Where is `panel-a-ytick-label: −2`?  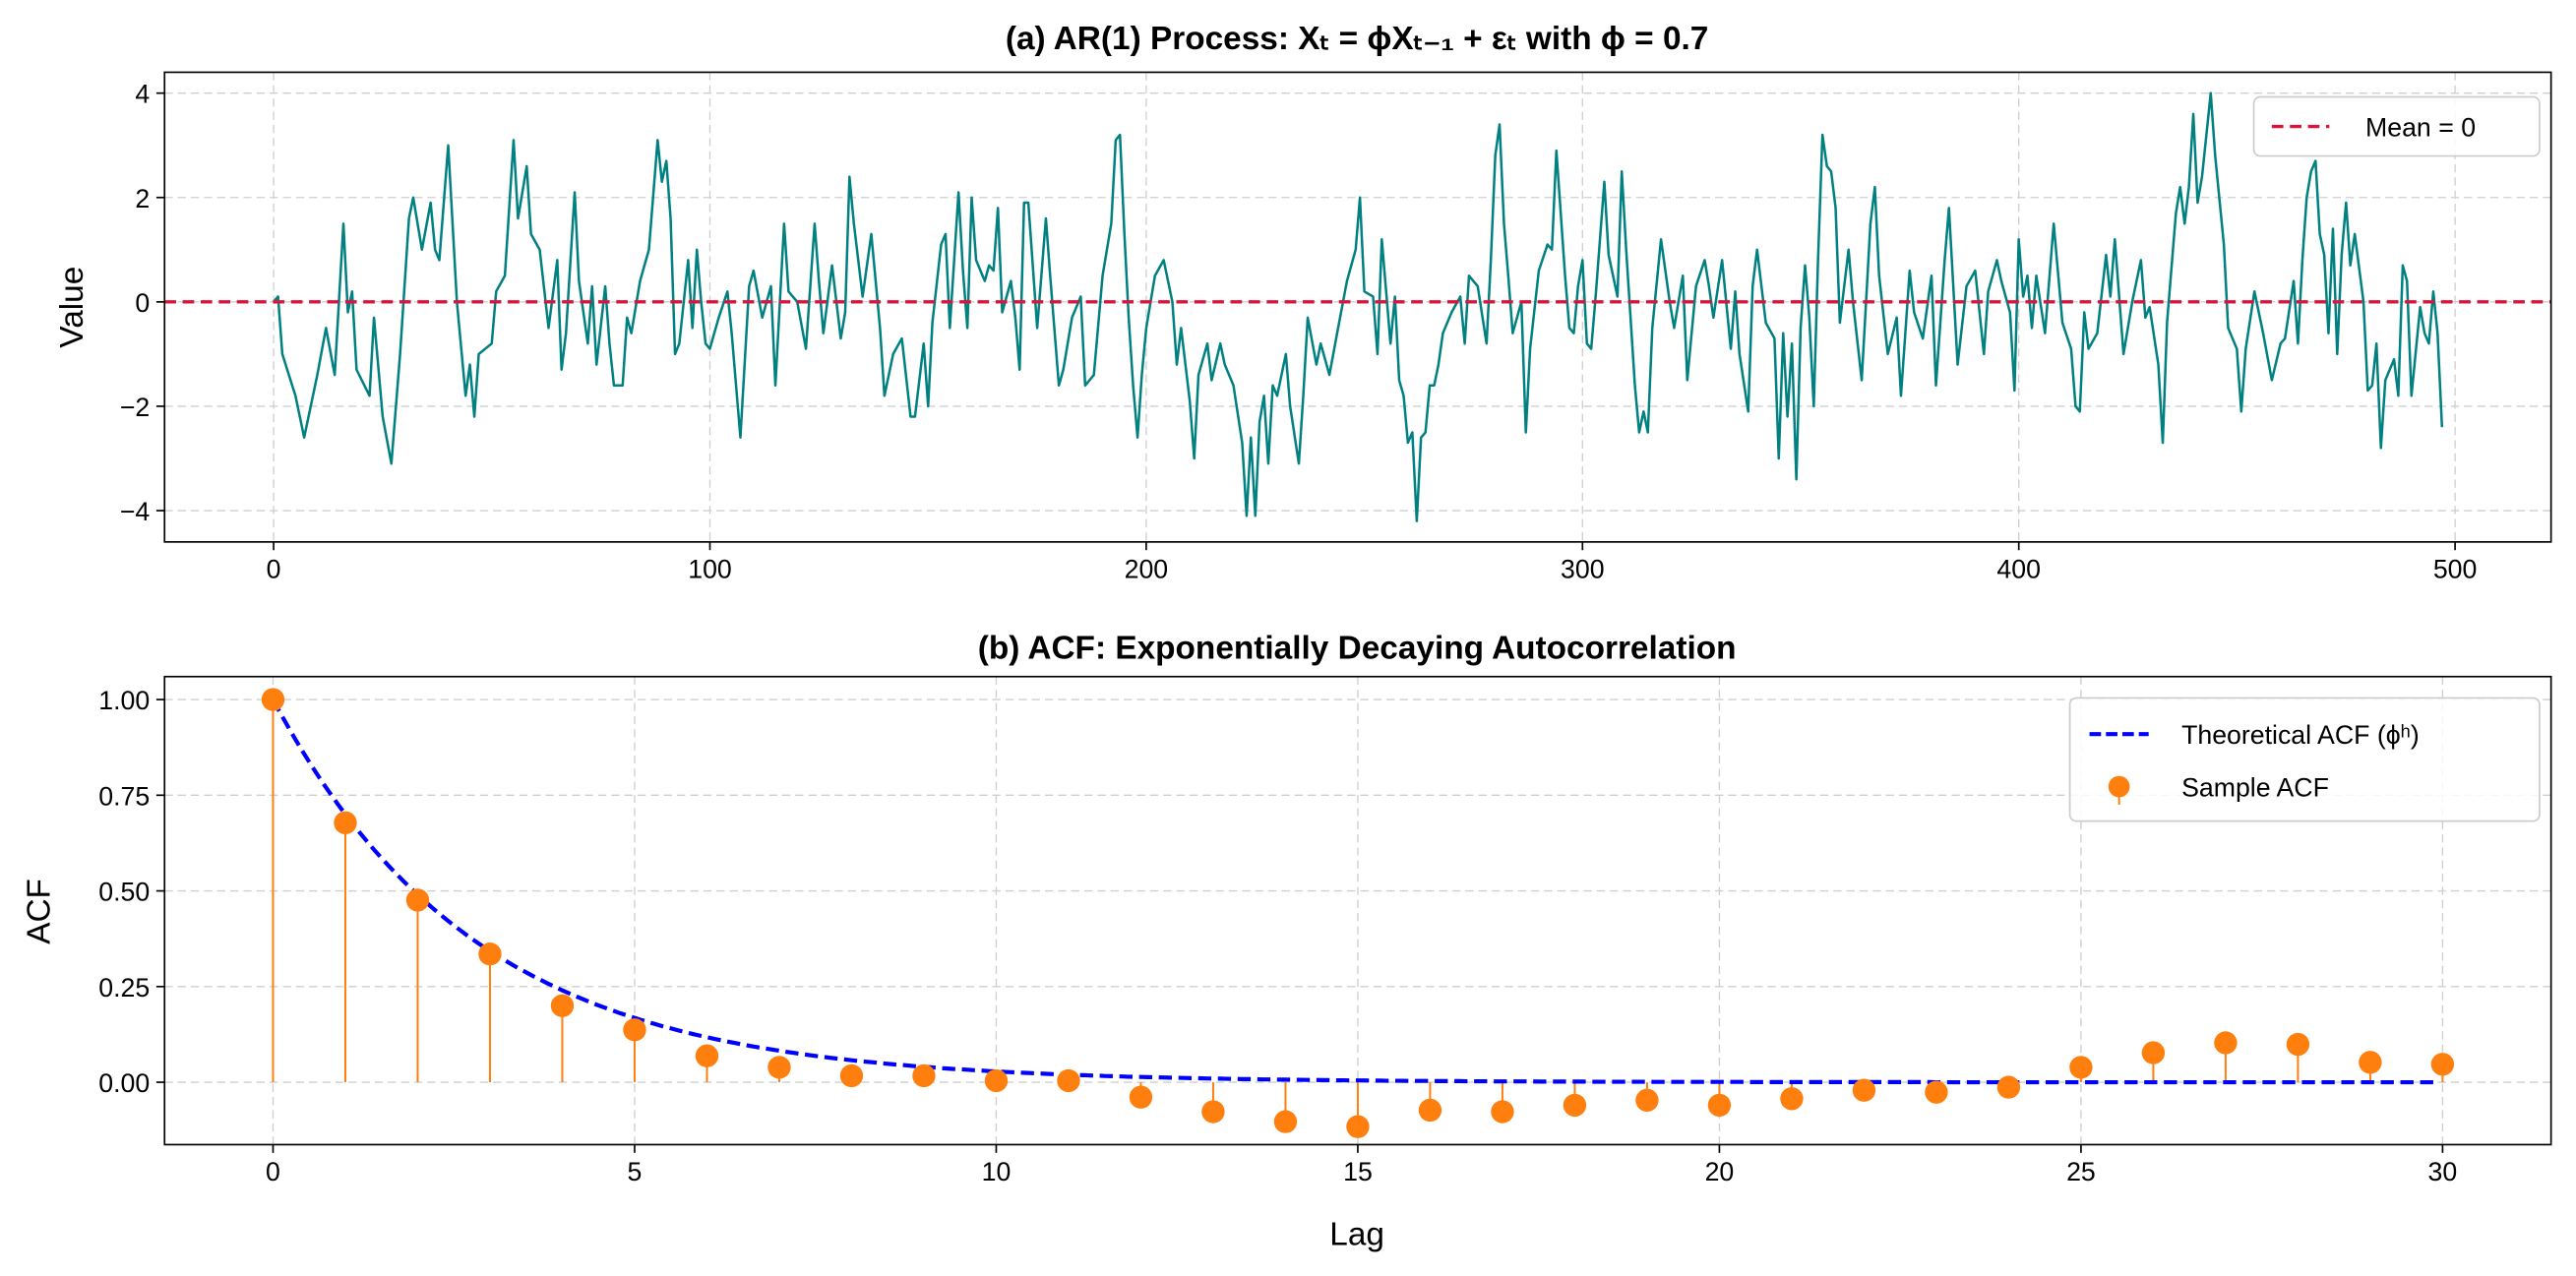
panel-a-ytick-label: −2 is located at coordinates (135, 407).